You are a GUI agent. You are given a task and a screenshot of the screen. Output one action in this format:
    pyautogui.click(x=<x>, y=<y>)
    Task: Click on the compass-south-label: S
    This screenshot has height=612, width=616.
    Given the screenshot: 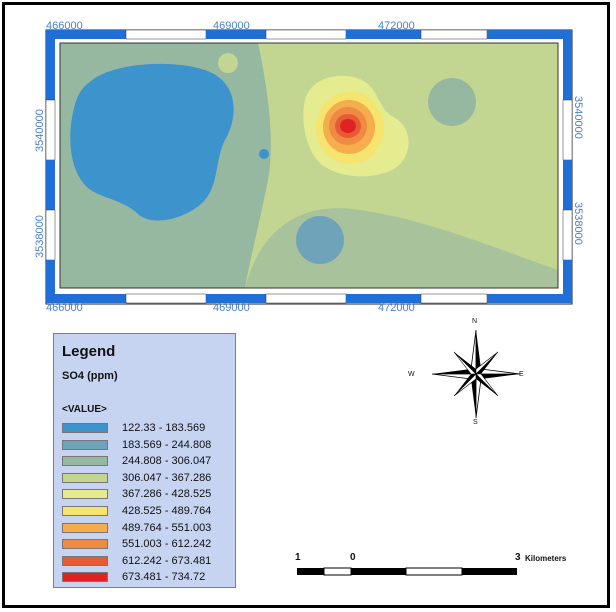 What is the action you would take?
    pyautogui.click(x=475, y=422)
    